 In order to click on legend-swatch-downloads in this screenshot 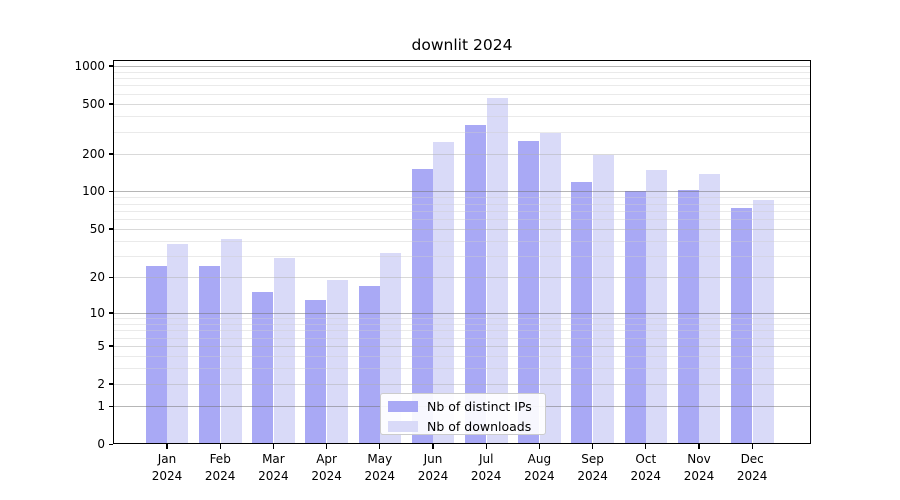, I will do `click(403, 426)`.